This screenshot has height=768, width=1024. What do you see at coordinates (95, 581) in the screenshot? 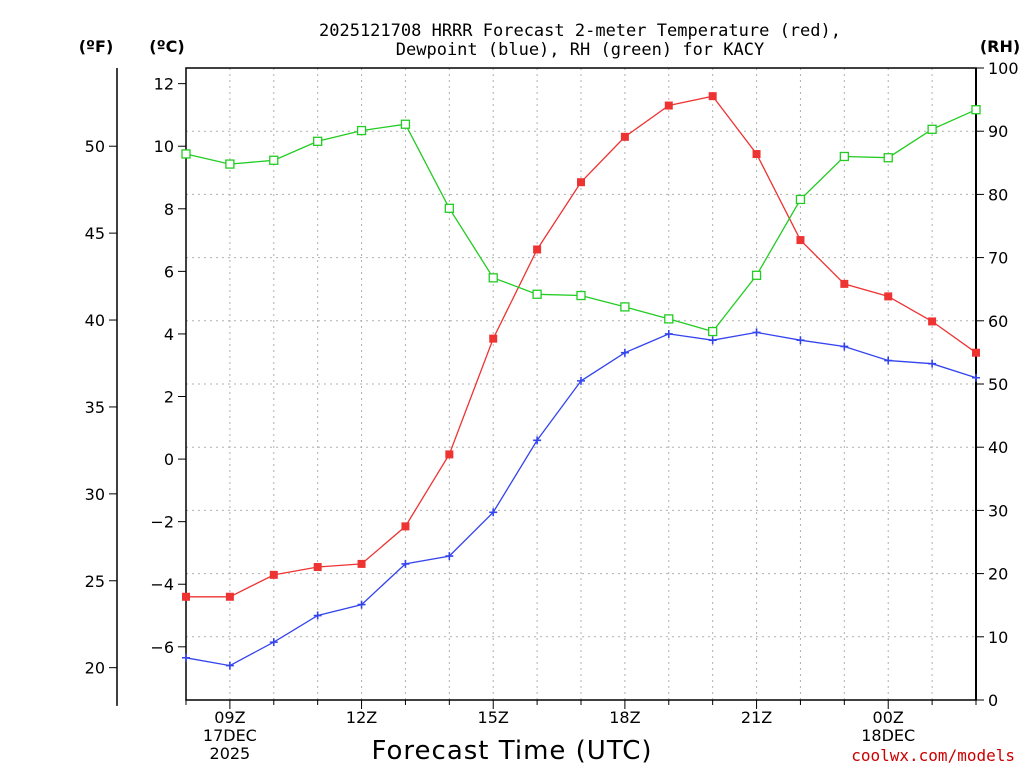
I see `fahrenheit-tick-label: 25` at bounding box center [95, 581].